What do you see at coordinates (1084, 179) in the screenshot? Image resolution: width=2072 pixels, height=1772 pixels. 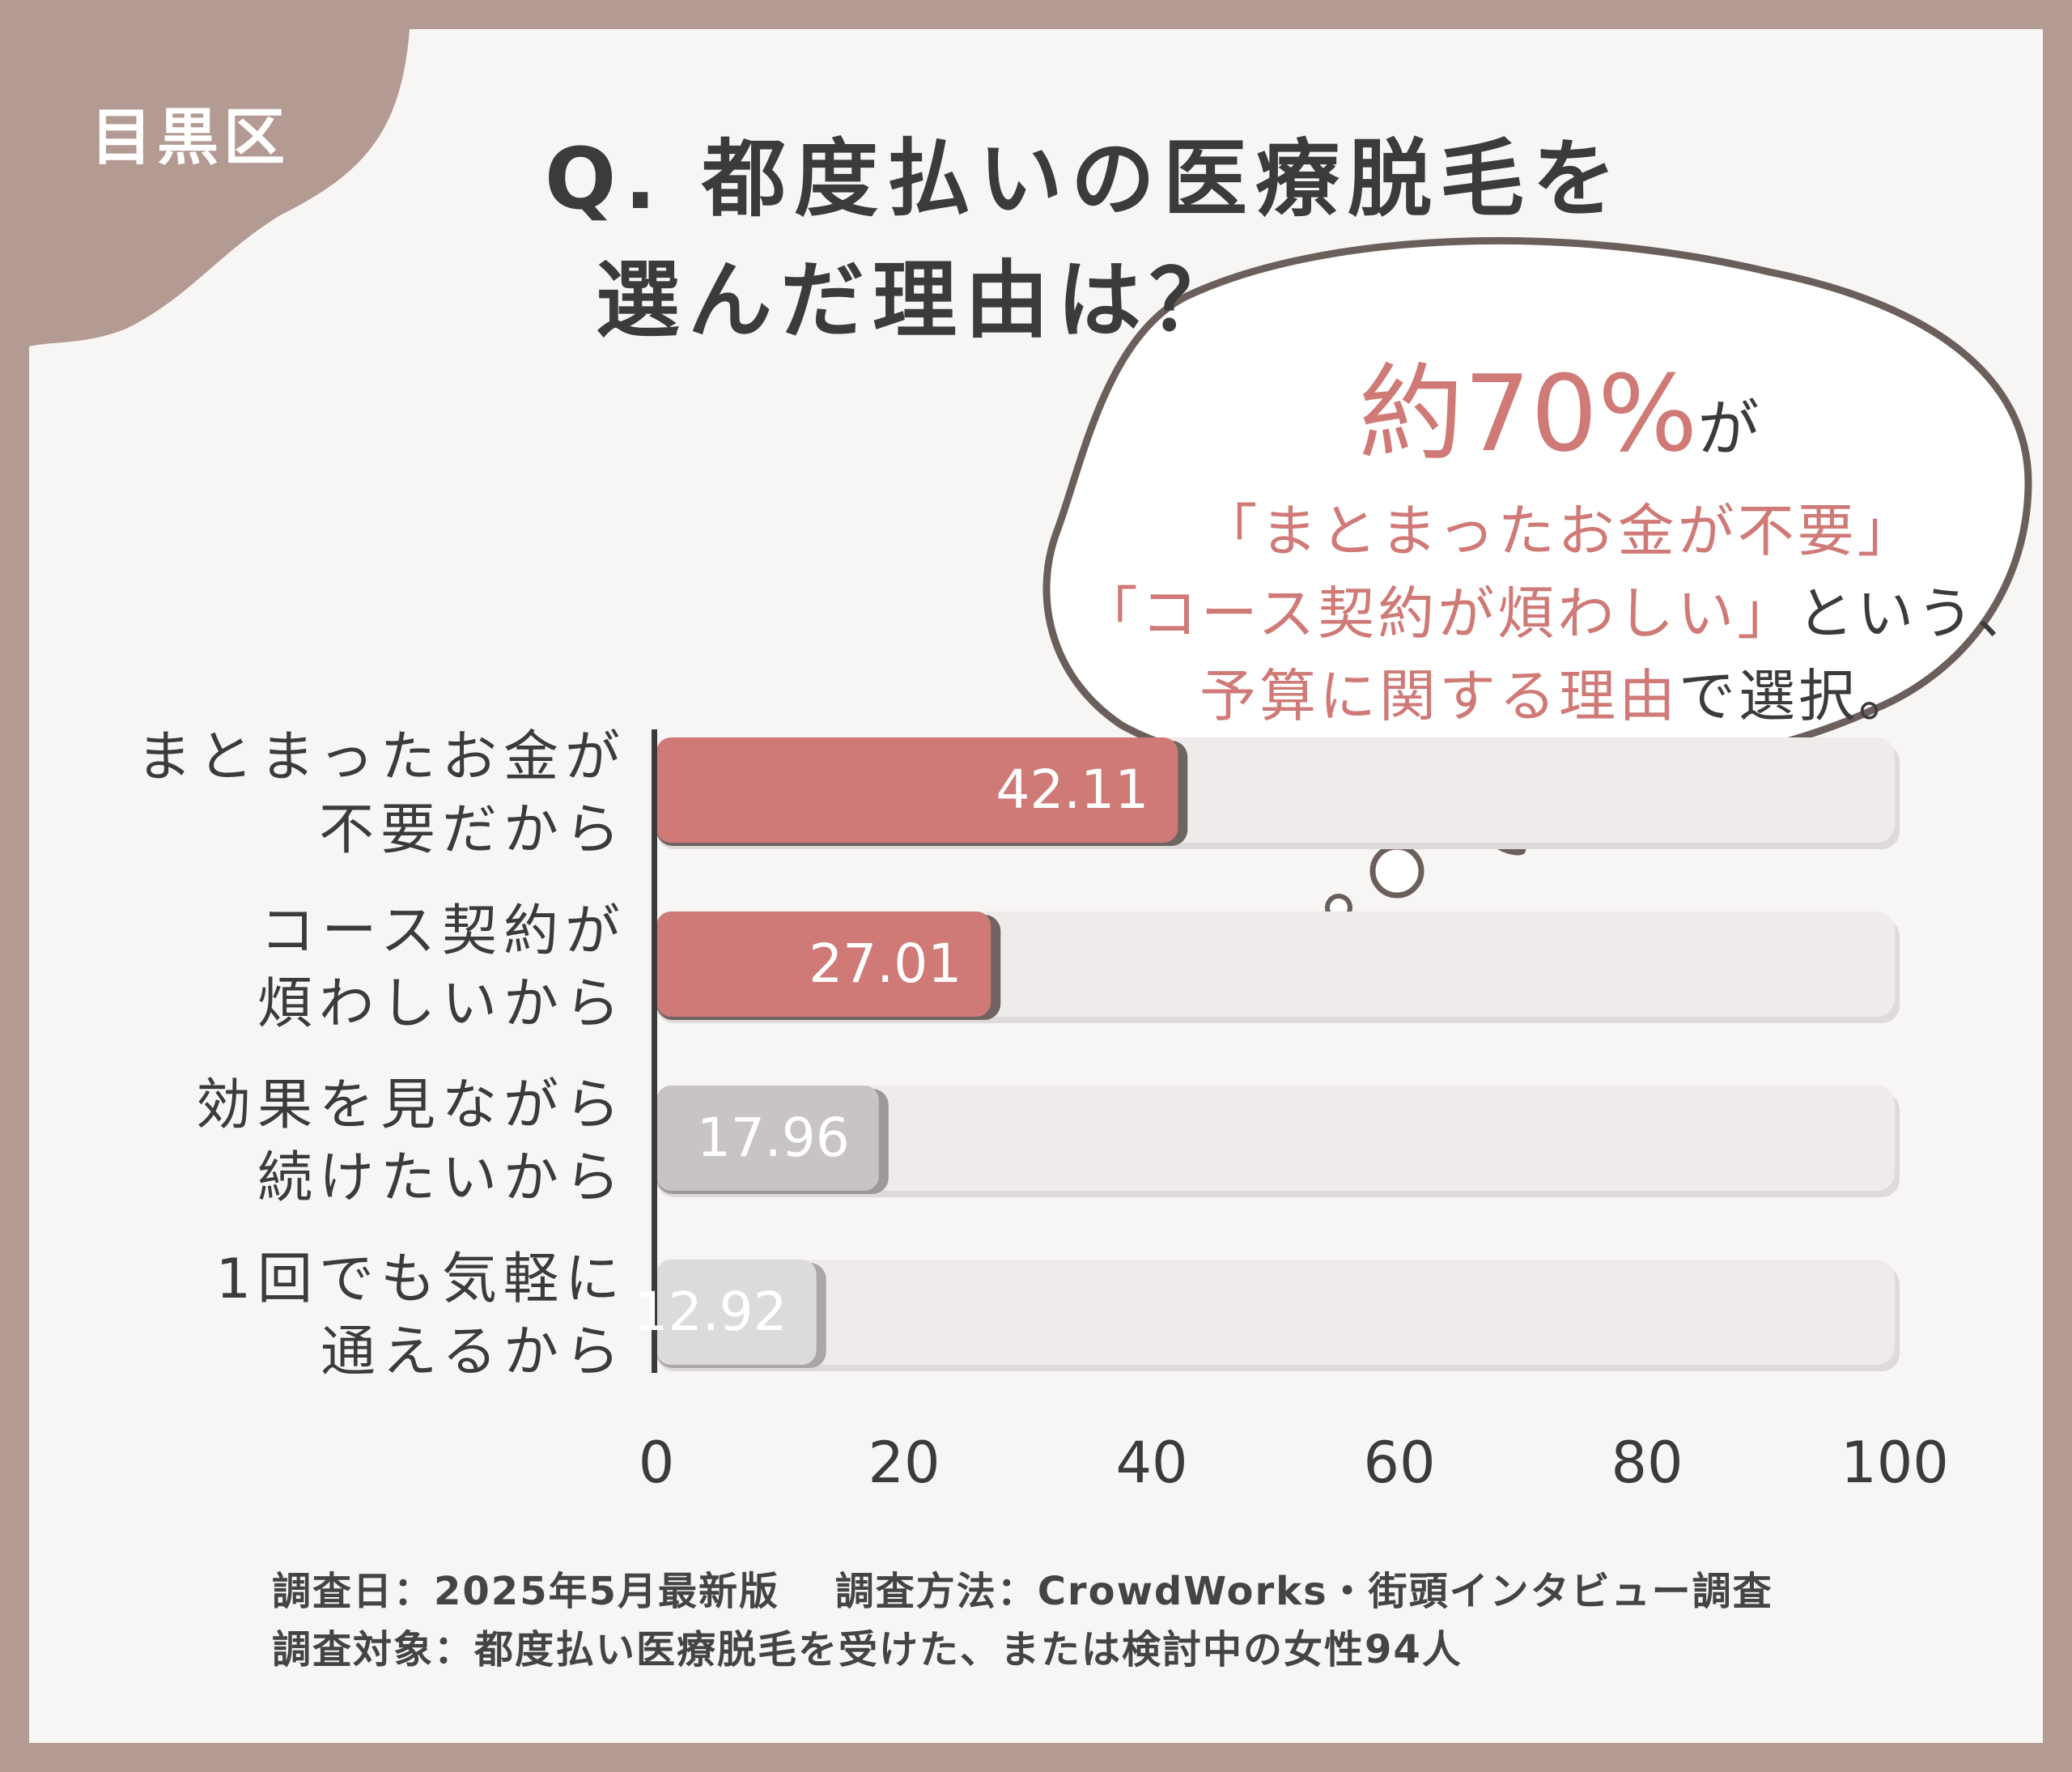 I see `title-line-1: Q. 都度払いの医療脱毛を` at bounding box center [1084, 179].